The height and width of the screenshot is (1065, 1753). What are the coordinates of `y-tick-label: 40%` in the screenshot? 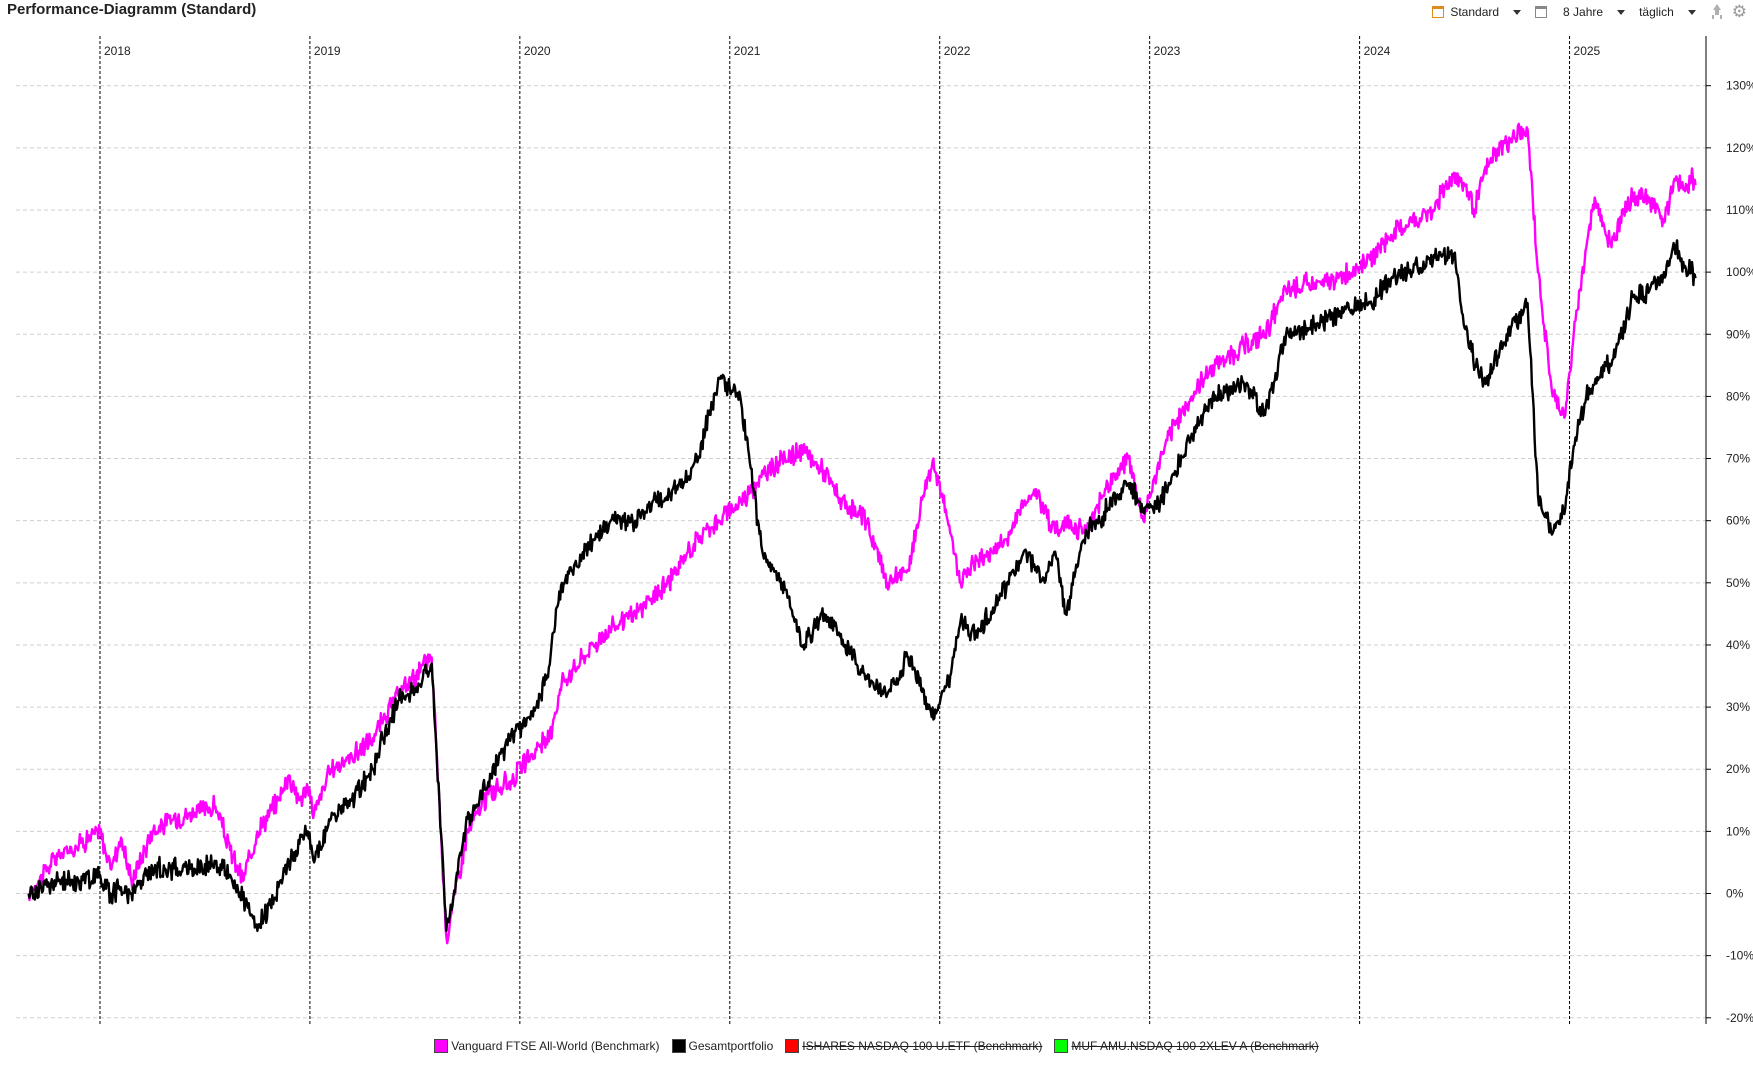 It's located at (1738, 645).